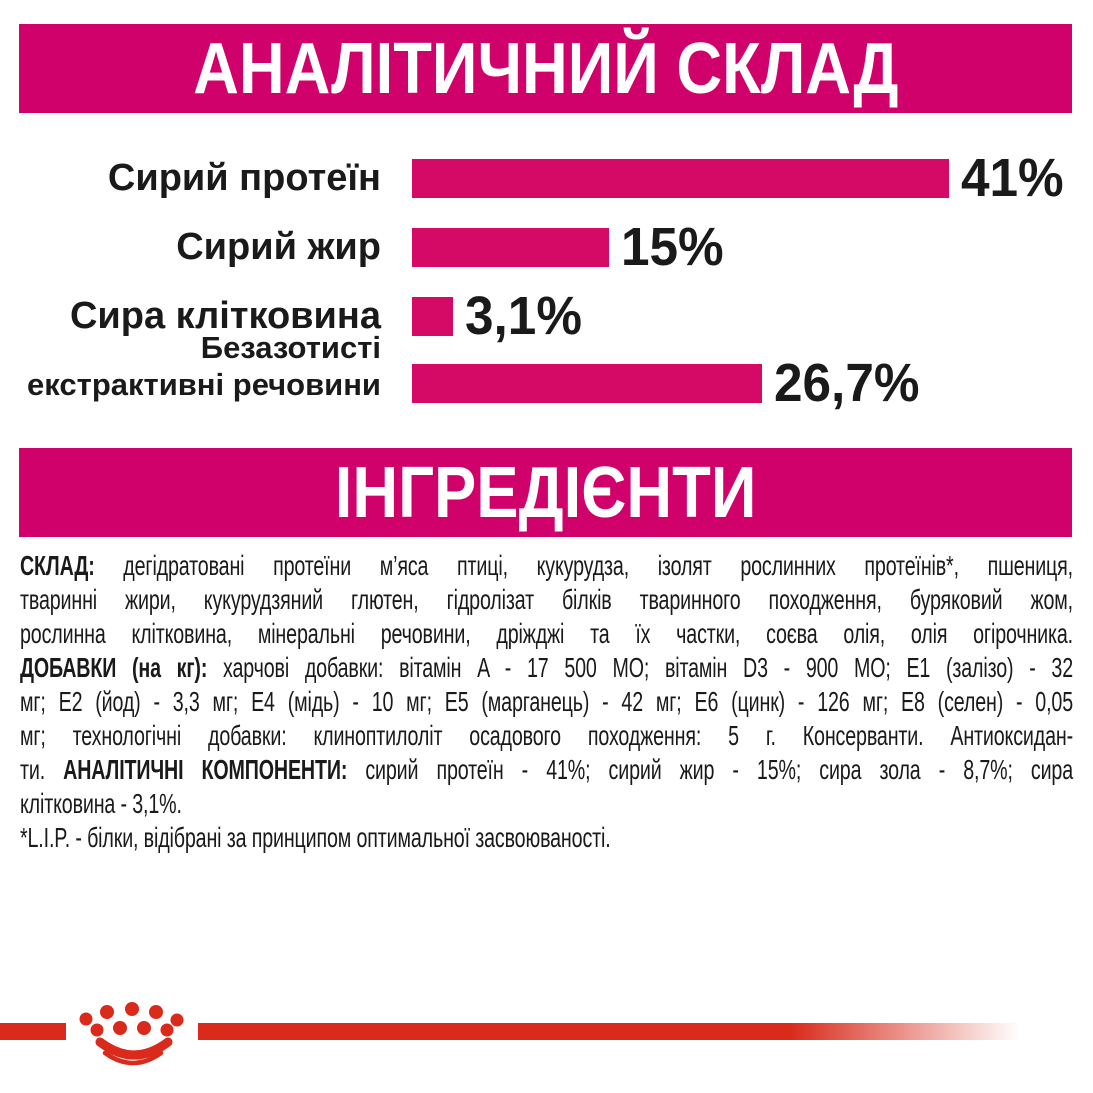  I want to click on analytical-composition-title: АНАЛІТИЧНИЙ СКЛАД, so click(545, 68).